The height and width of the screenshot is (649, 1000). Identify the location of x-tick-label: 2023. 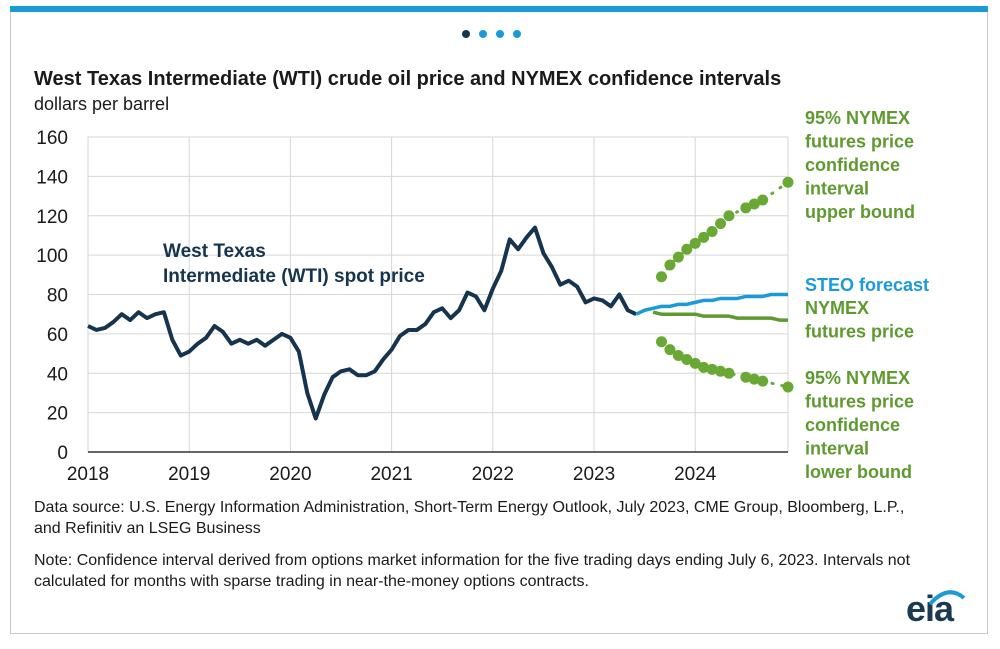
(594, 474).